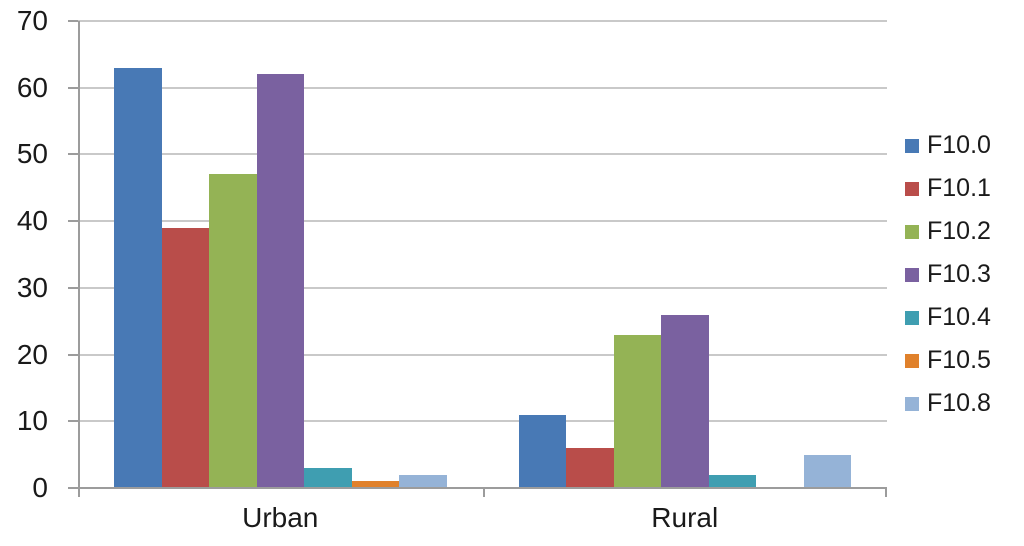  I want to click on legend-item-f10.8: F10.8, so click(948, 403).